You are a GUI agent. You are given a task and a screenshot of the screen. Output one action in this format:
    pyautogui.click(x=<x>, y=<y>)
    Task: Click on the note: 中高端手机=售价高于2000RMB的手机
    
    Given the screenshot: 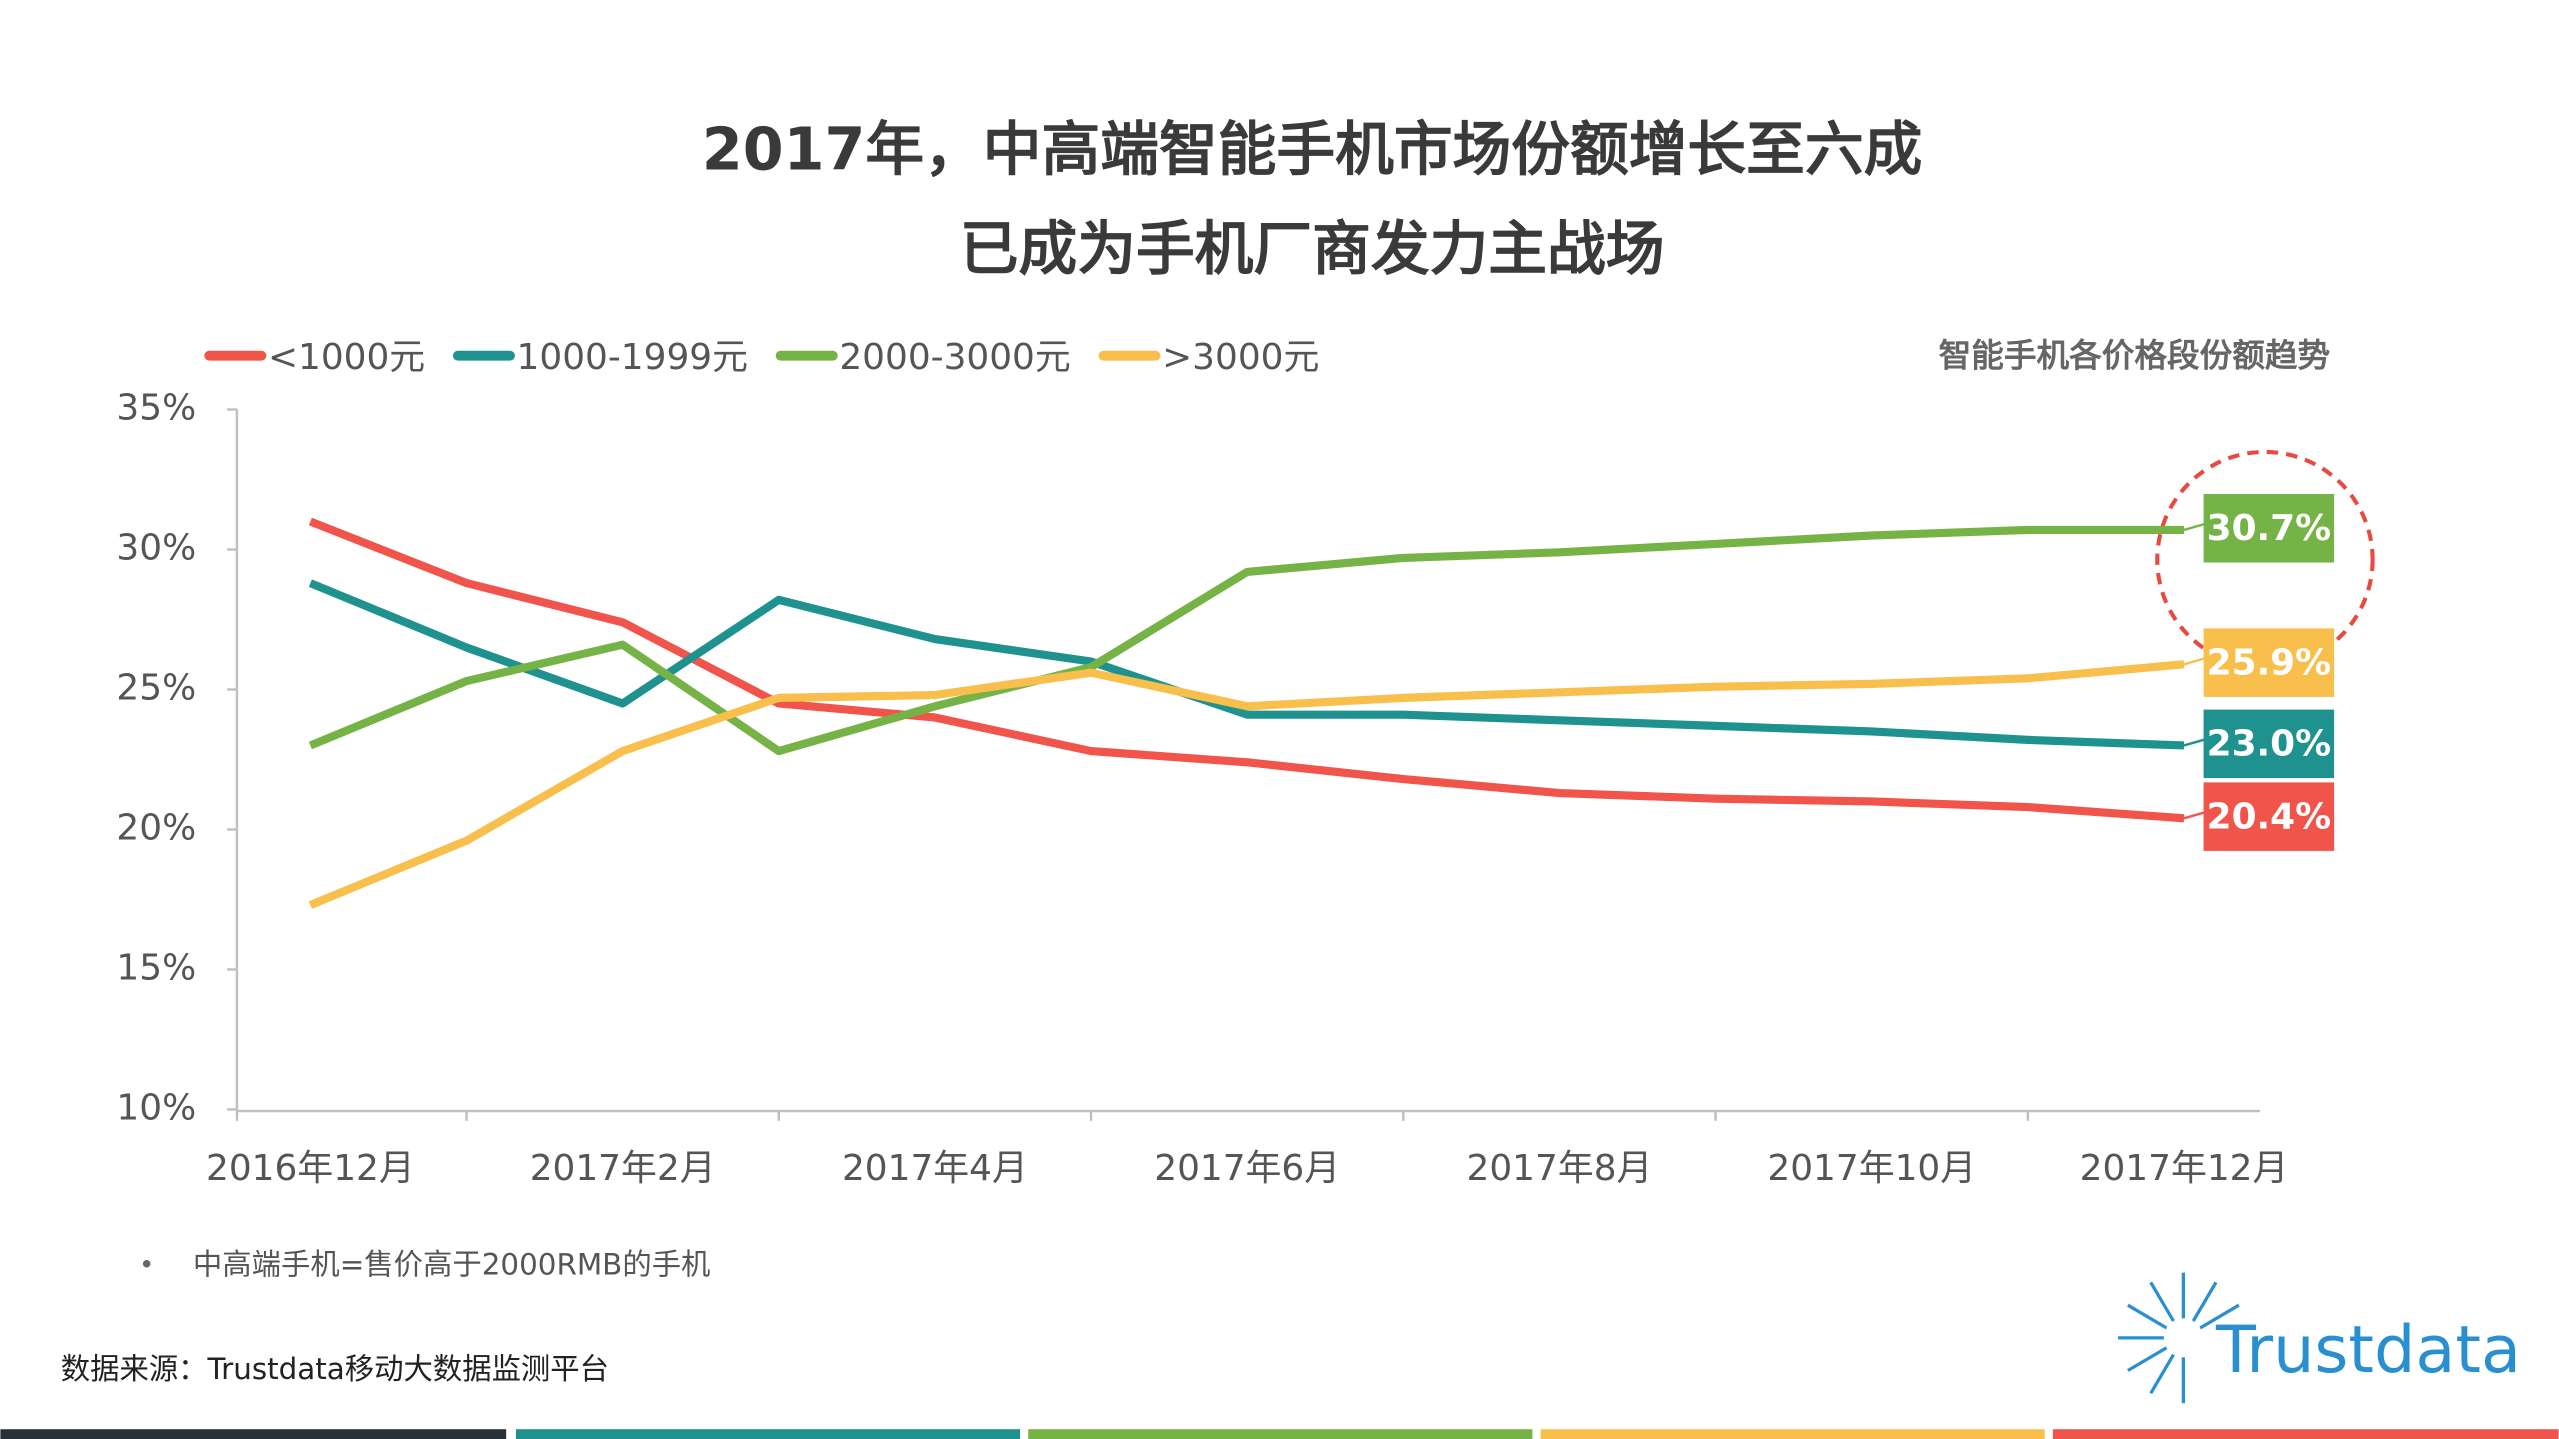 What is the action you would take?
    pyautogui.click(x=452, y=1265)
    